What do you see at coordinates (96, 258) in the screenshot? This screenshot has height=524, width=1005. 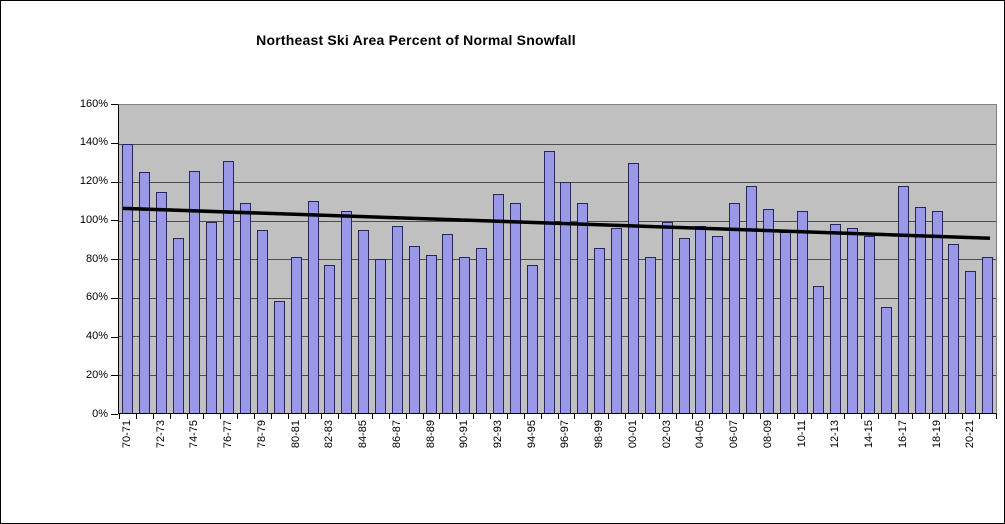 I see `y-axis-label: 80%` at bounding box center [96, 258].